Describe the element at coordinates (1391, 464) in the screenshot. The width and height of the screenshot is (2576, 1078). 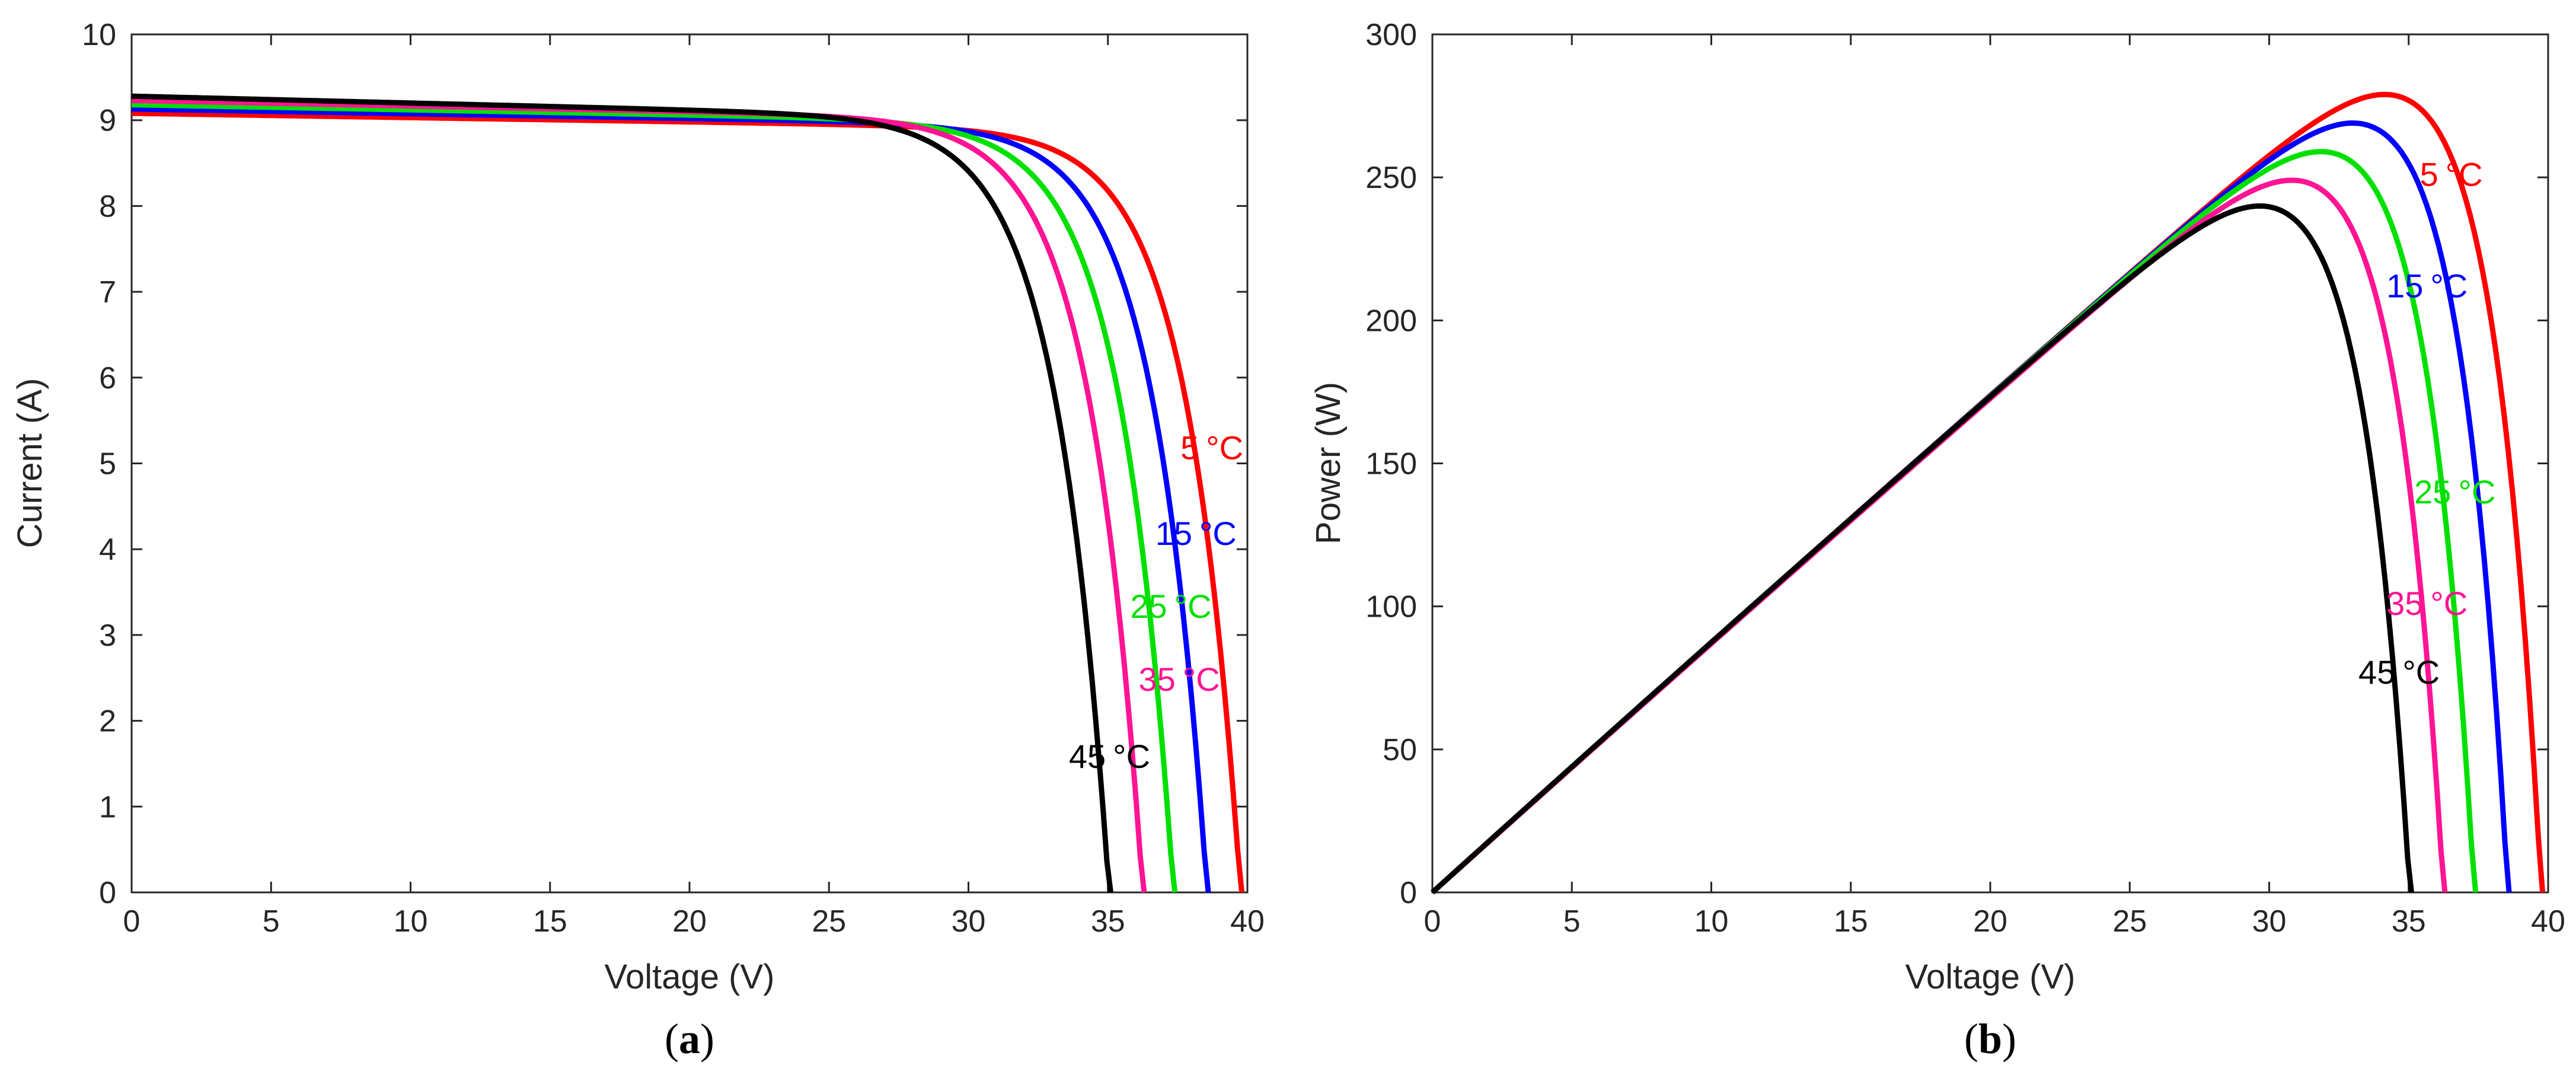
I see `y-tick-label: 150` at that location.